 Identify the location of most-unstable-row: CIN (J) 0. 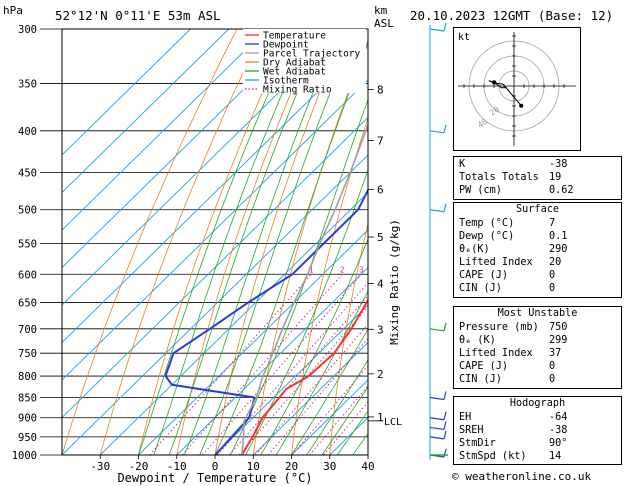
(537, 379).